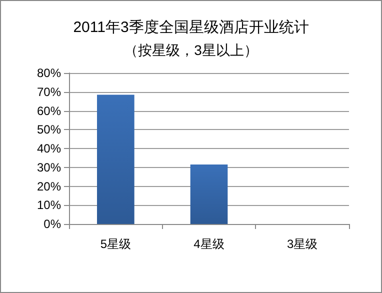 The image size is (382, 293). Describe the element at coordinates (191, 50) in the screenshot. I see `chart-subtitle: （按星级，3星以上）` at that location.